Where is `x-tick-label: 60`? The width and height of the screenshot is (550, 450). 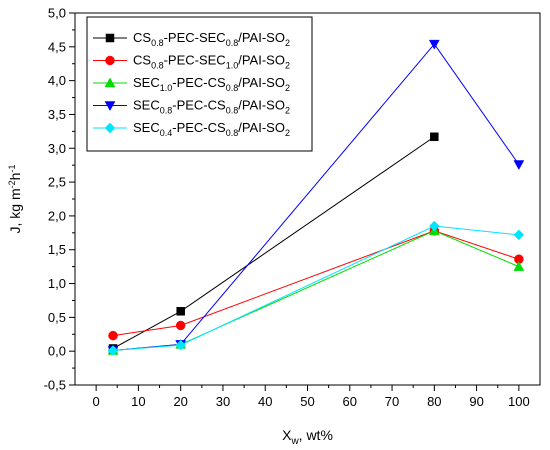 x-tick-label: 60 is located at coordinates (350, 401).